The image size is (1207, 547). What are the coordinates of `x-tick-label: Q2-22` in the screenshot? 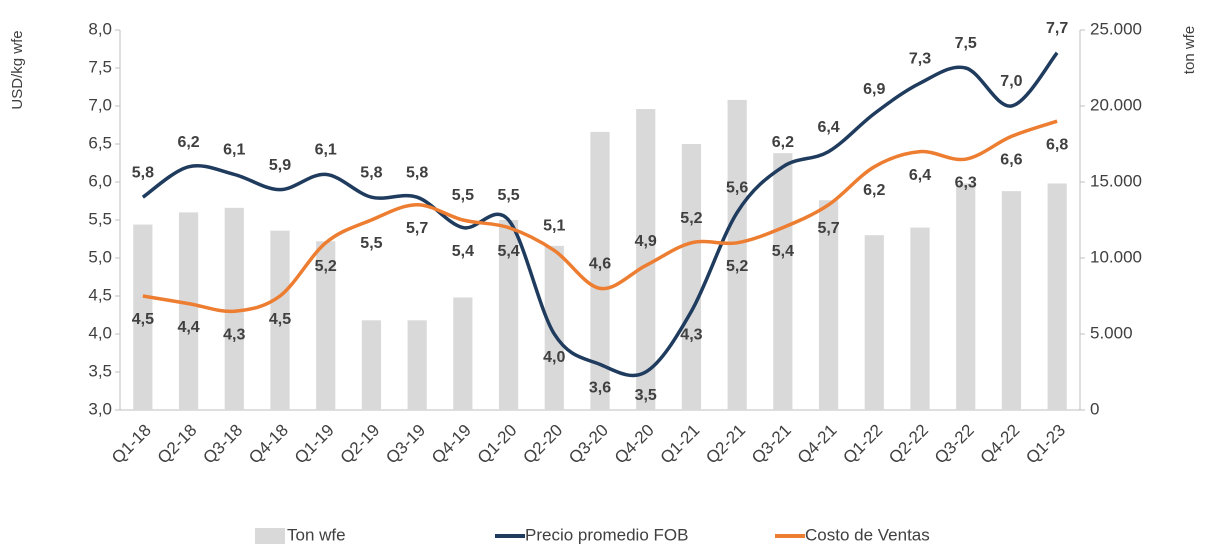 It's located at (908, 444).